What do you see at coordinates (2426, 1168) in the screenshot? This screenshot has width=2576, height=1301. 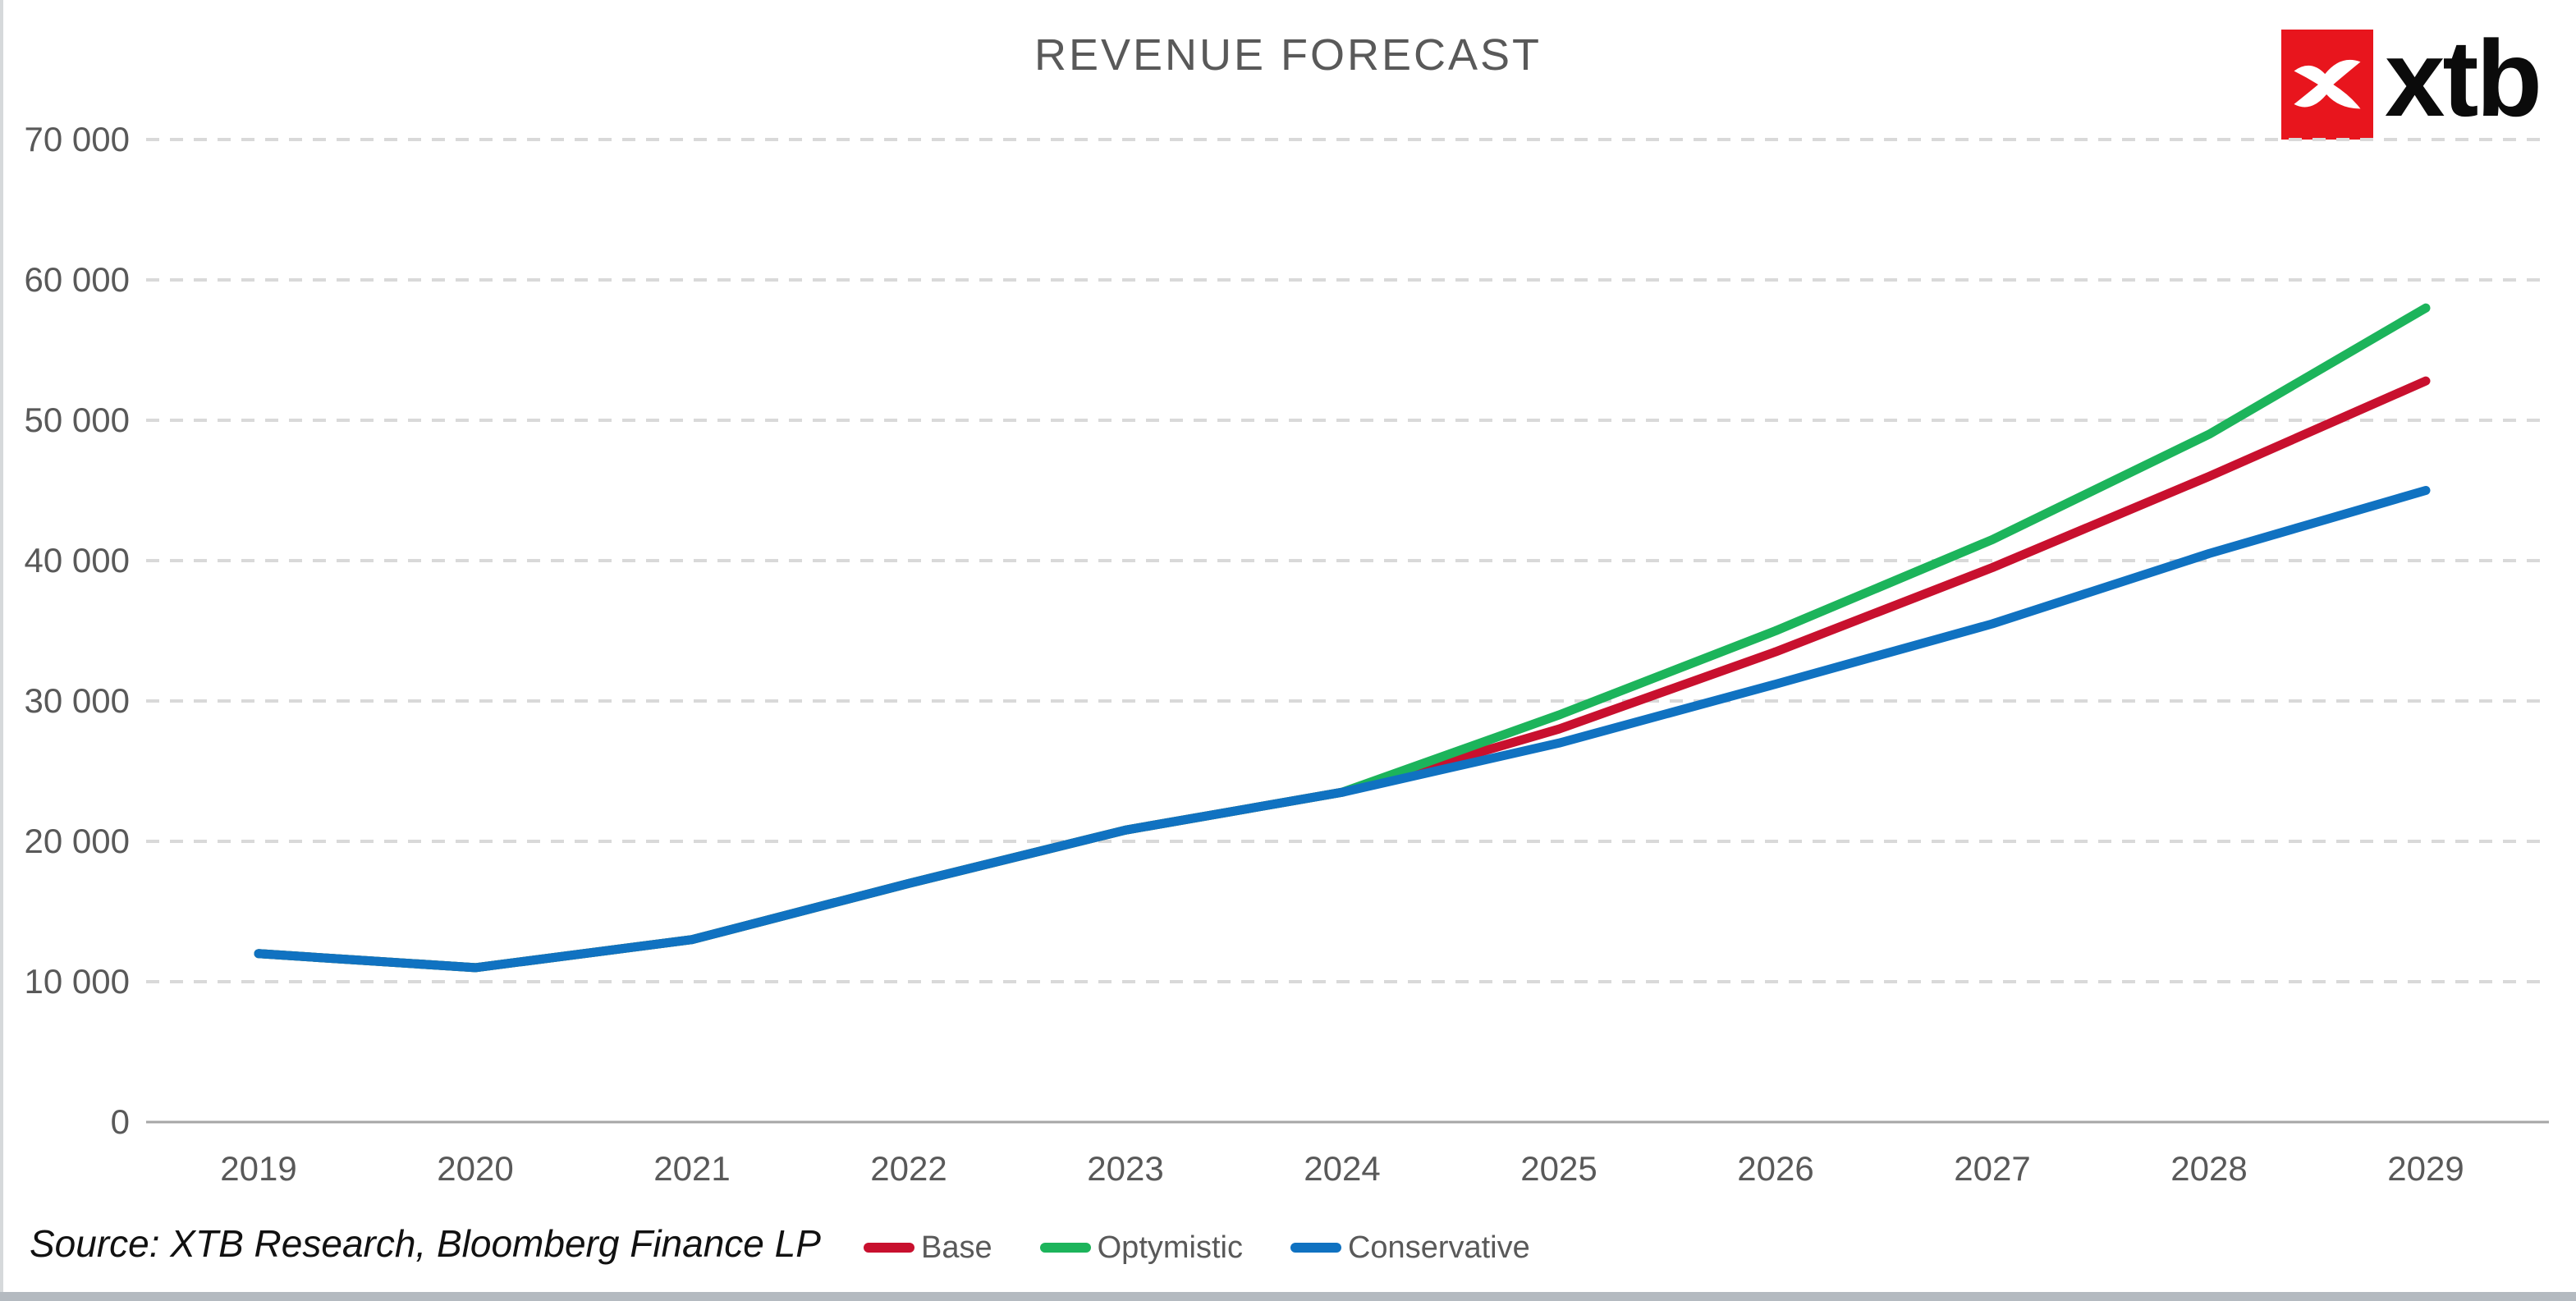 I see `x-tick-label-2029: 2029` at bounding box center [2426, 1168].